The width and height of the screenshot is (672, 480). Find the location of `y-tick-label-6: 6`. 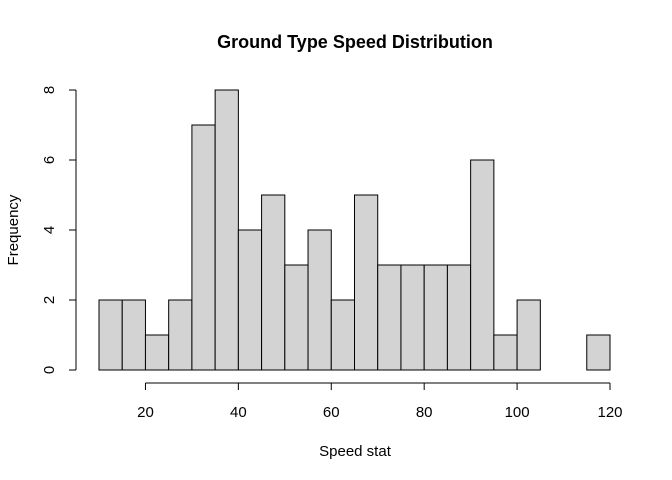

y-tick-label-6: 6 is located at coordinates (49, 160).